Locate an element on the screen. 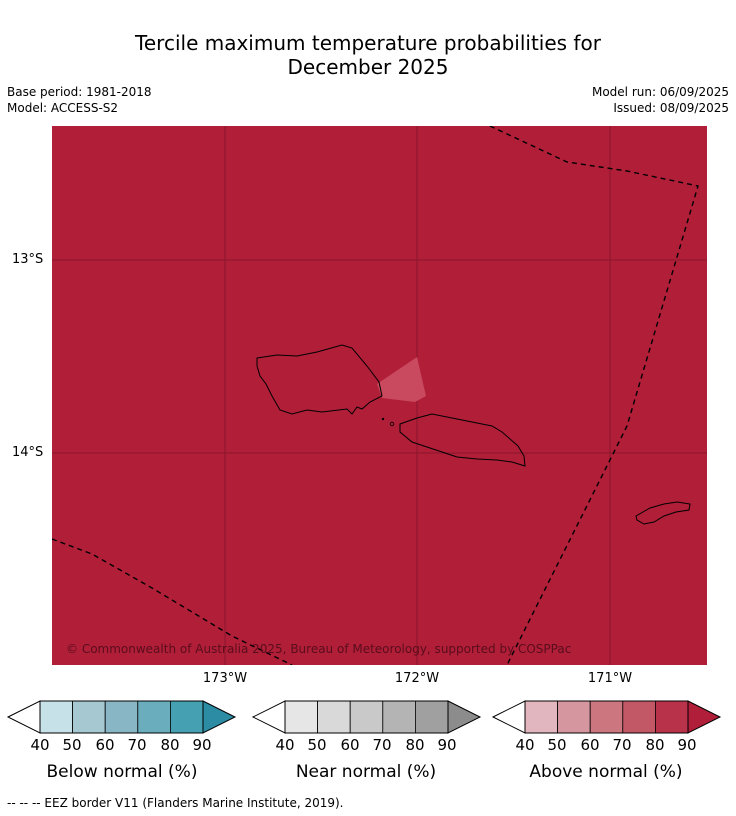 This screenshot has height=816, width=736. lat-label-13s: 13°S is located at coordinates (28, 259).